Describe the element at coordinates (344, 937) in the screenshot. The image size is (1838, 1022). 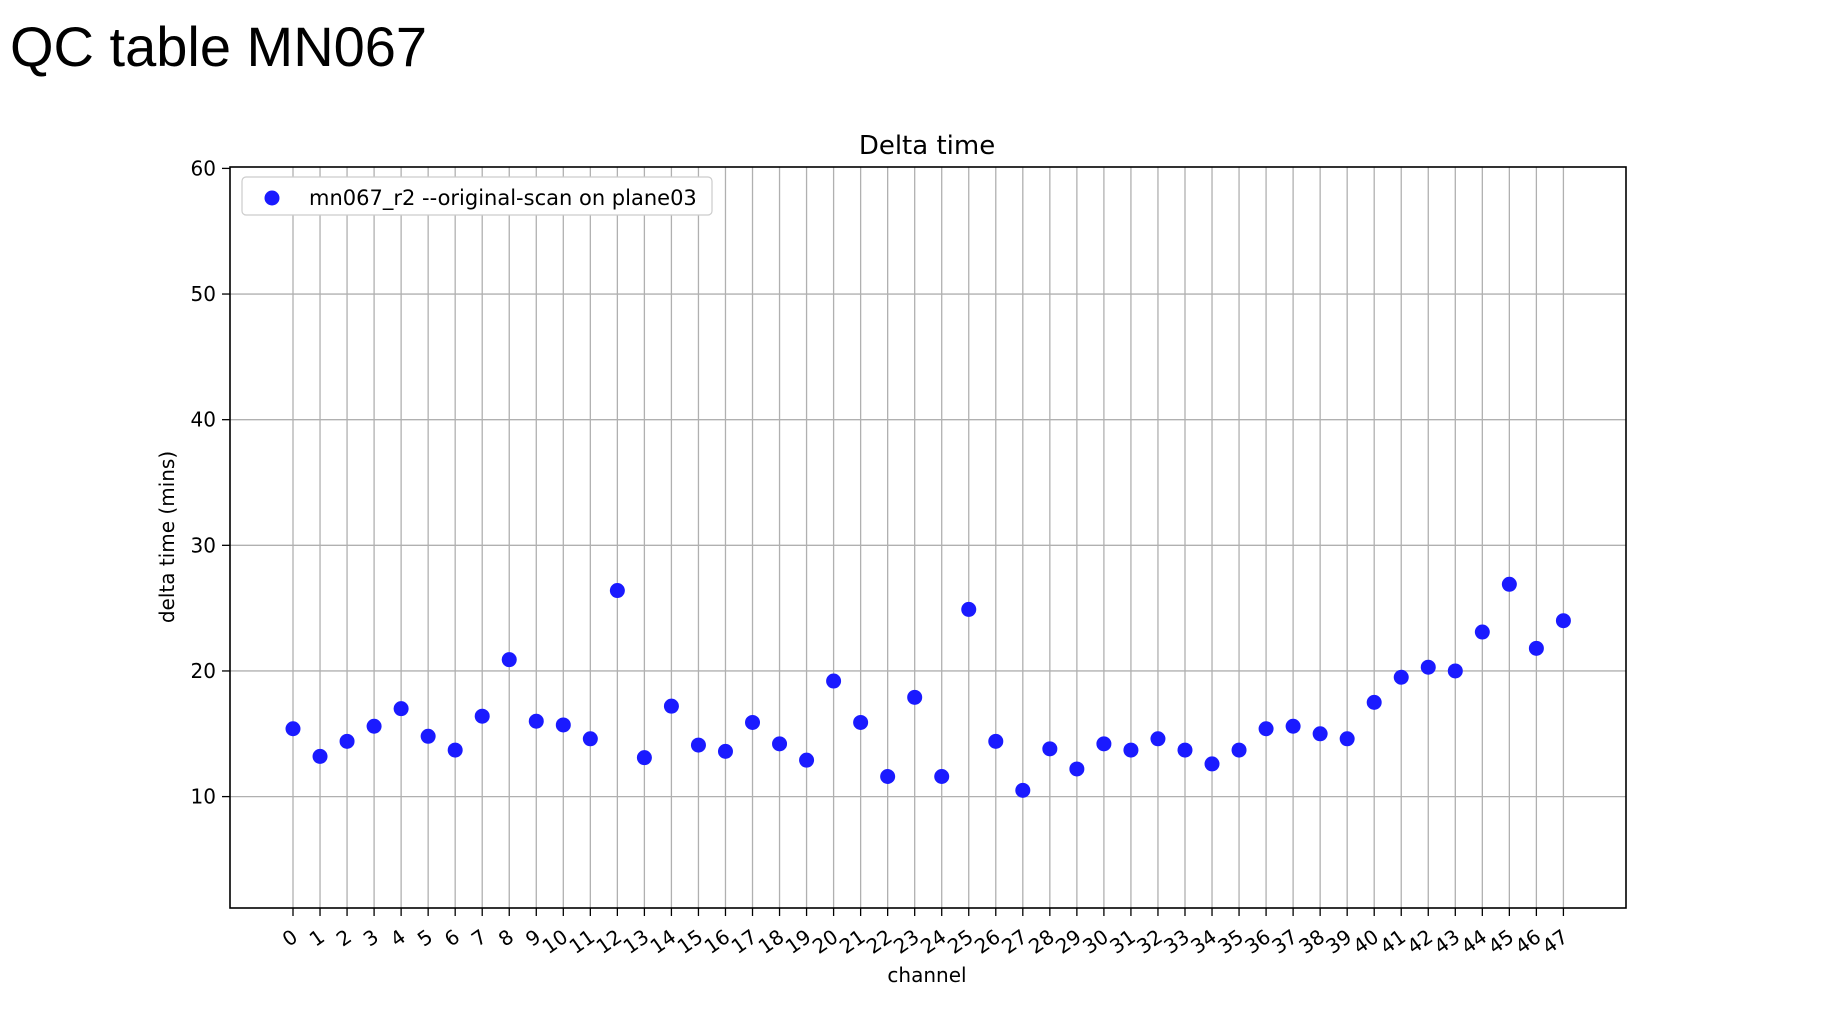
I see `x-tick-label: 2` at that location.